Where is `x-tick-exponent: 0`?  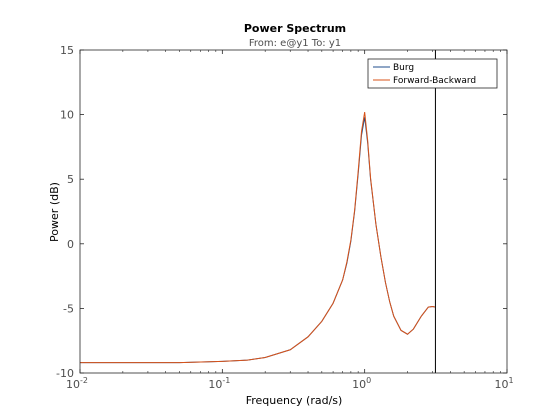 x-tick-exponent: 0 is located at coordinates (368, 380).